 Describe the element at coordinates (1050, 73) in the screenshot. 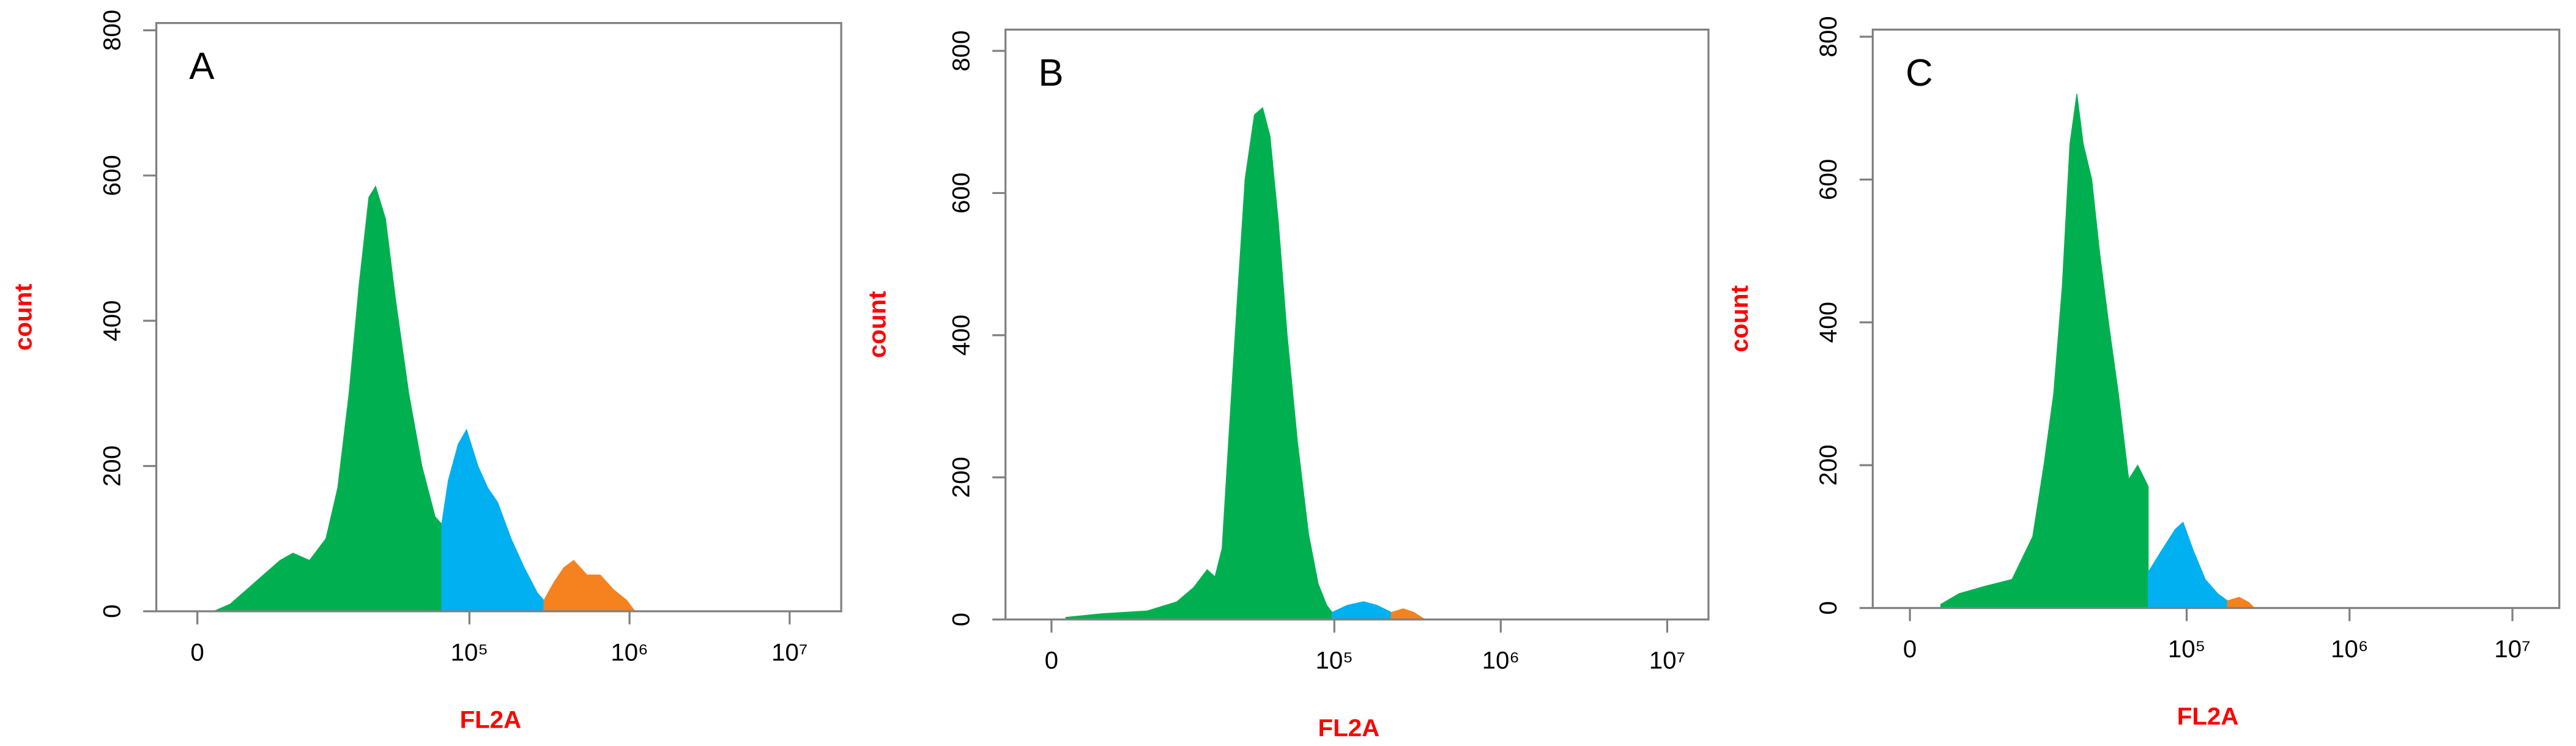

I see `panel-letter: B` at that location.